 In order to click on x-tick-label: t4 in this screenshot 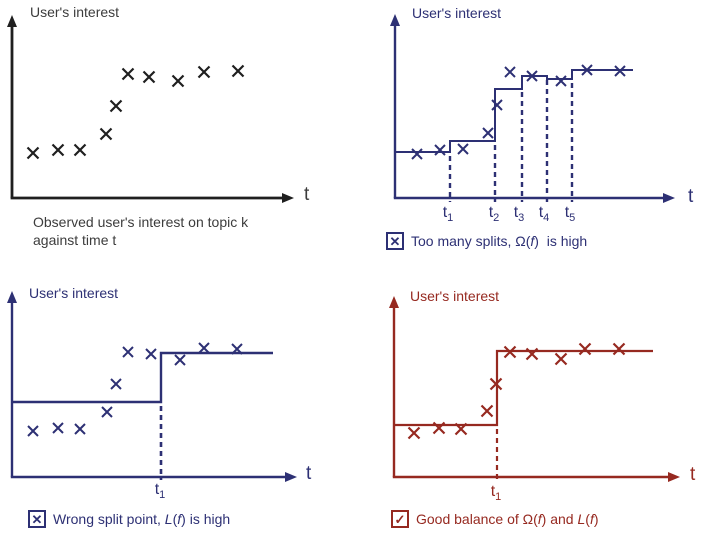, I will do `click(544, 214)`.